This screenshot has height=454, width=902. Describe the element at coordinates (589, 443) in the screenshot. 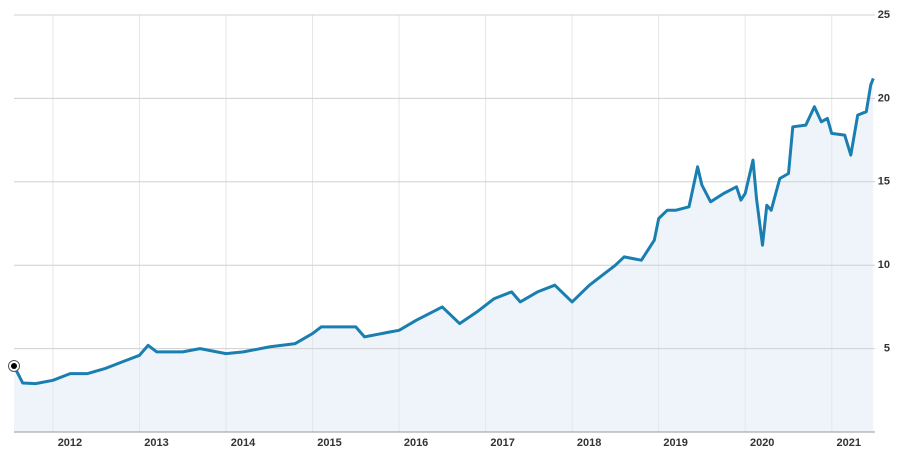

I see `x-tick-label: 2018` at that location.